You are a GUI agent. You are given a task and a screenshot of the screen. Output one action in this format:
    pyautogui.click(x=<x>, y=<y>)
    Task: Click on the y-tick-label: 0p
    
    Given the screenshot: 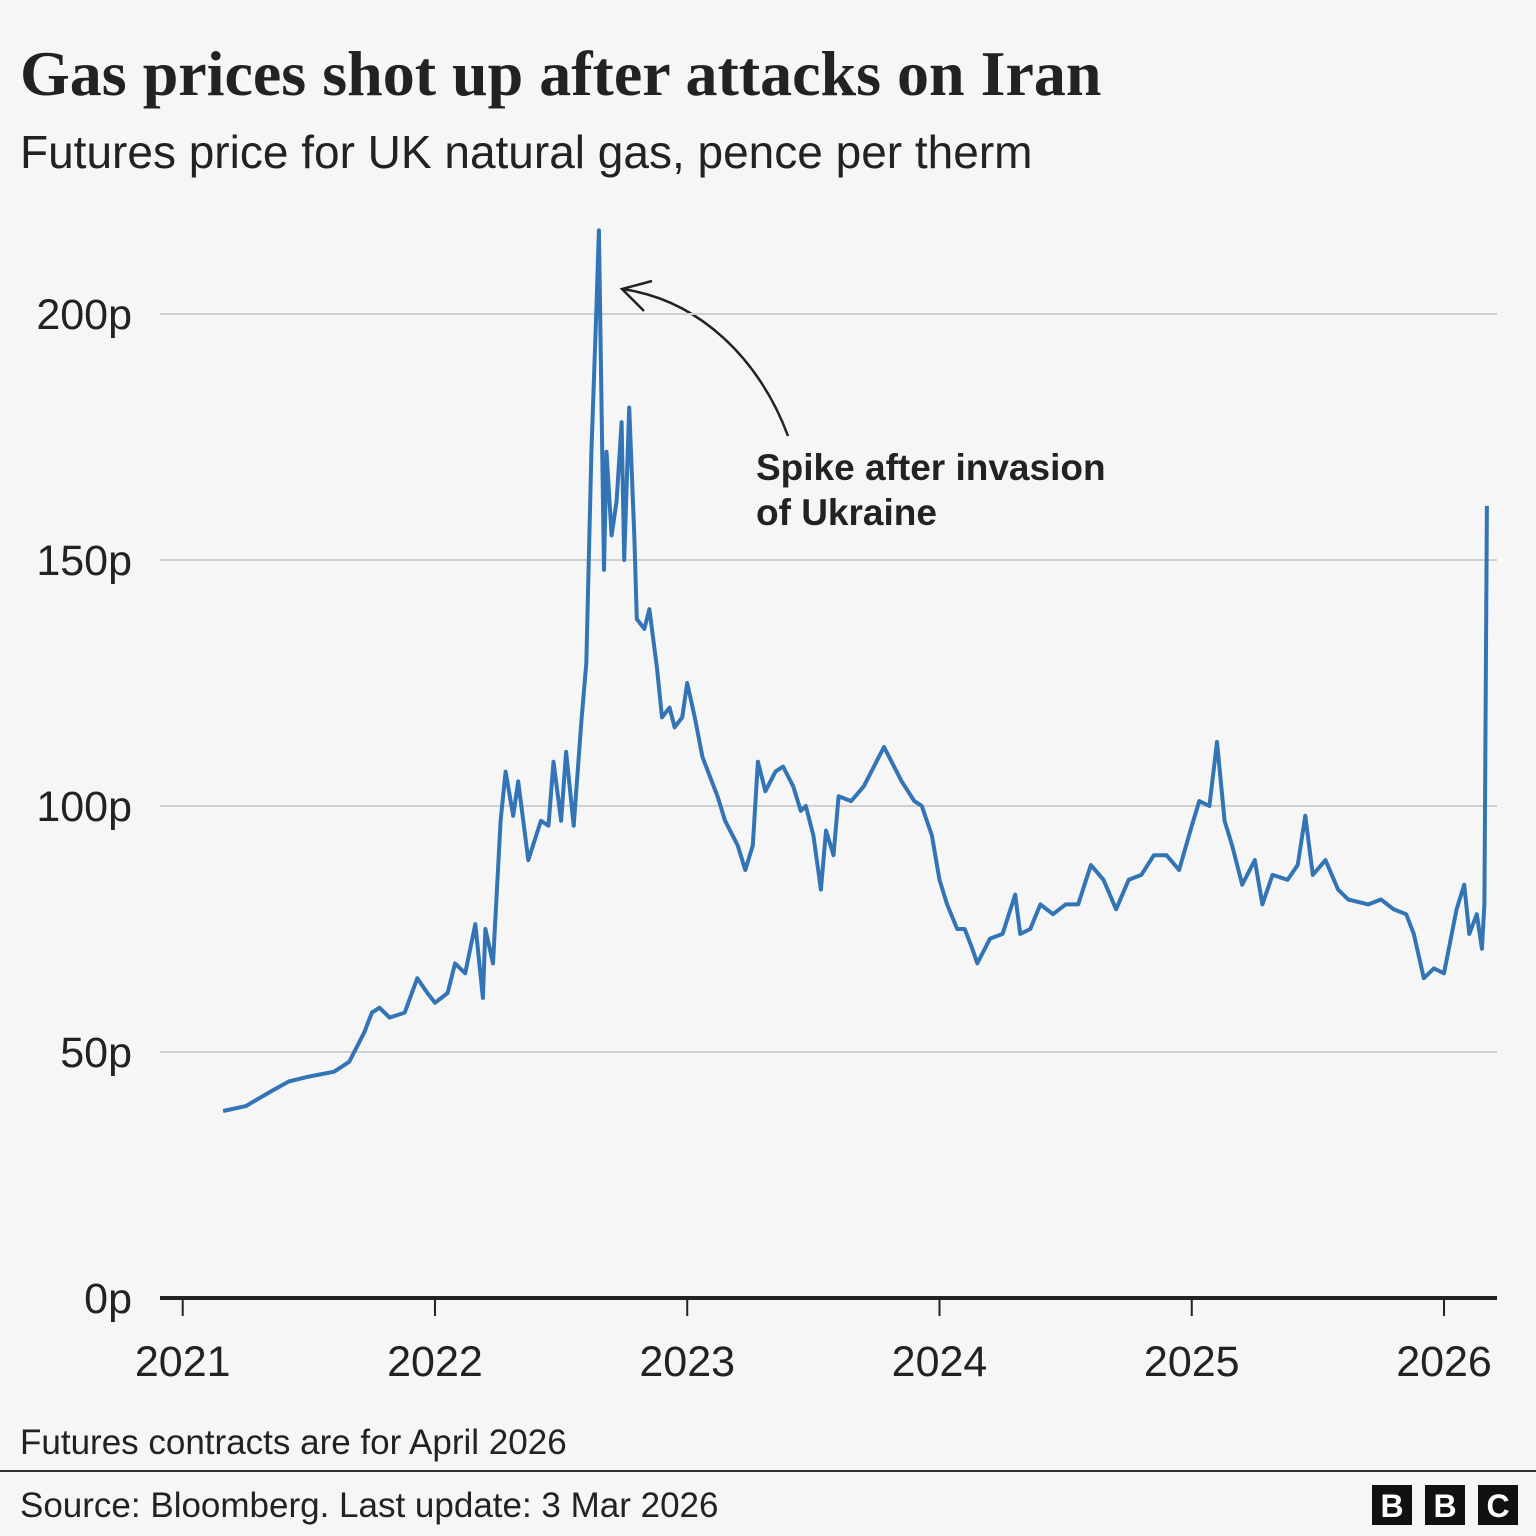 What is the action you would take?
    pyautogui.click(x=108, y=1299)
    